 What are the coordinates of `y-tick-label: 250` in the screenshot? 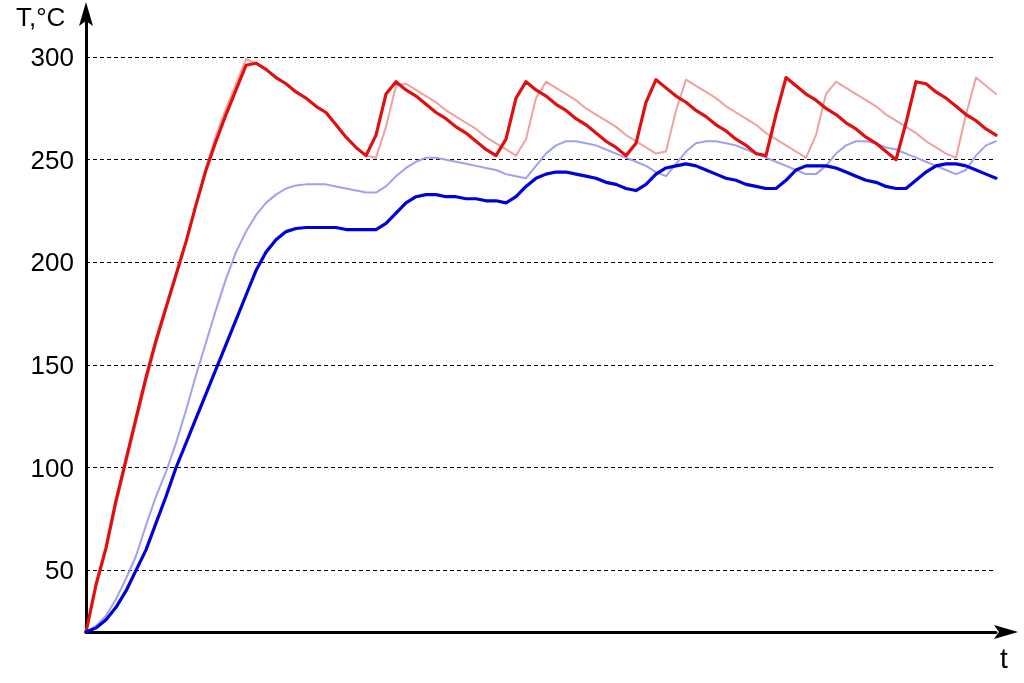 It's located at (52, 159).